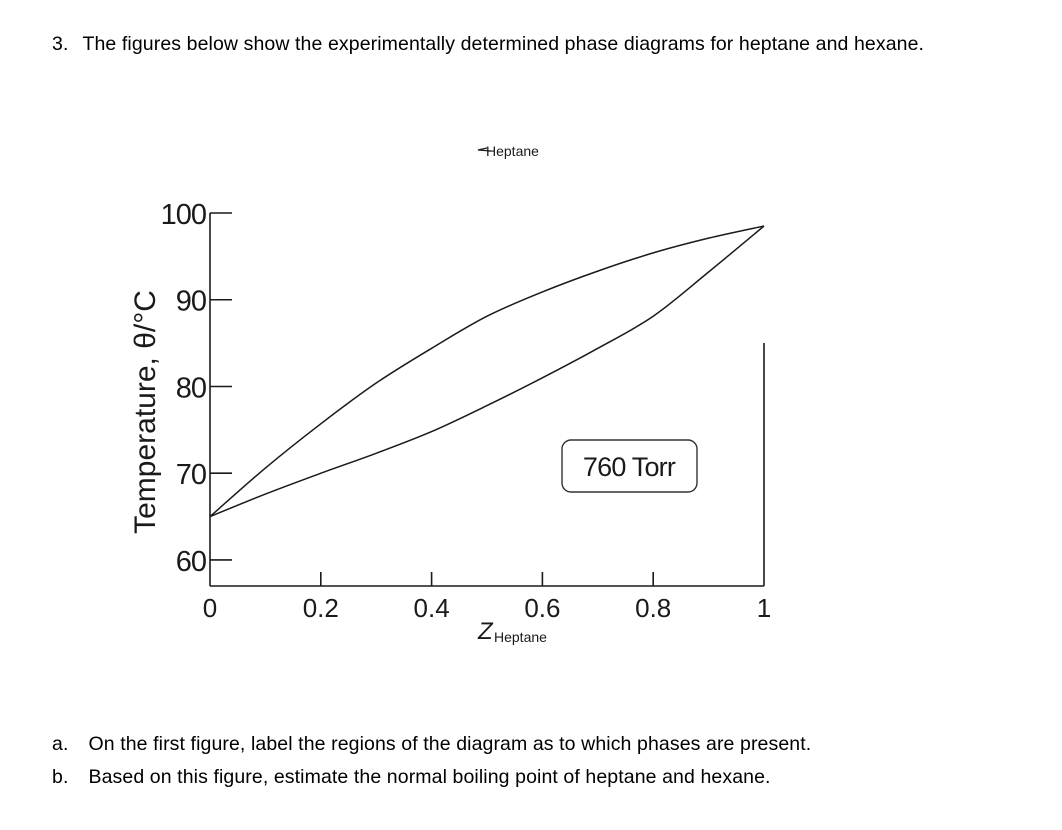 The width and height of the screenshot is (1062, 830). What do you see at coordinates (487, 597) in the screenshot?
I see `x-ticks: 0 0.2 0.4 0.6 0.8 1` at bounding box center [487, 597].